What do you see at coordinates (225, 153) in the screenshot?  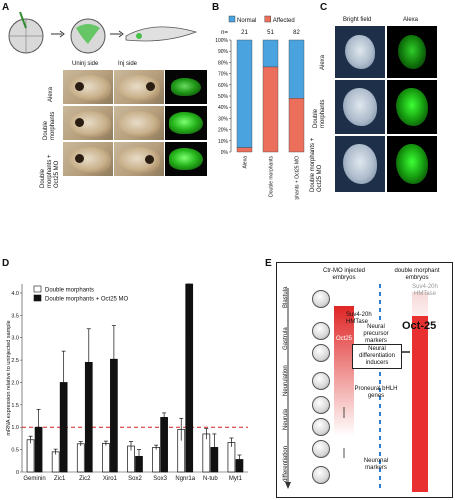 I see `y-tick-label: 0%` at bounding box center [225, 153].